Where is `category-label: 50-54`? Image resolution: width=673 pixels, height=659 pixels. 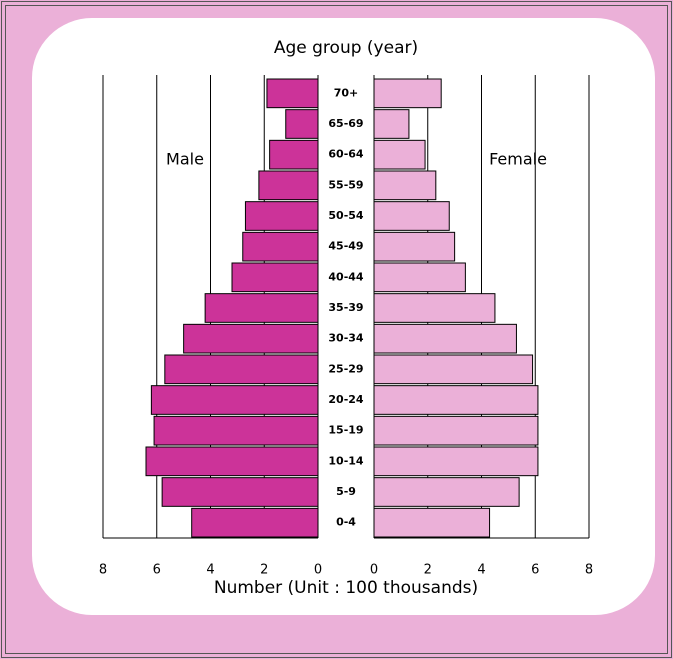 category-label: 50-54 is located at coordinates (346, 215).